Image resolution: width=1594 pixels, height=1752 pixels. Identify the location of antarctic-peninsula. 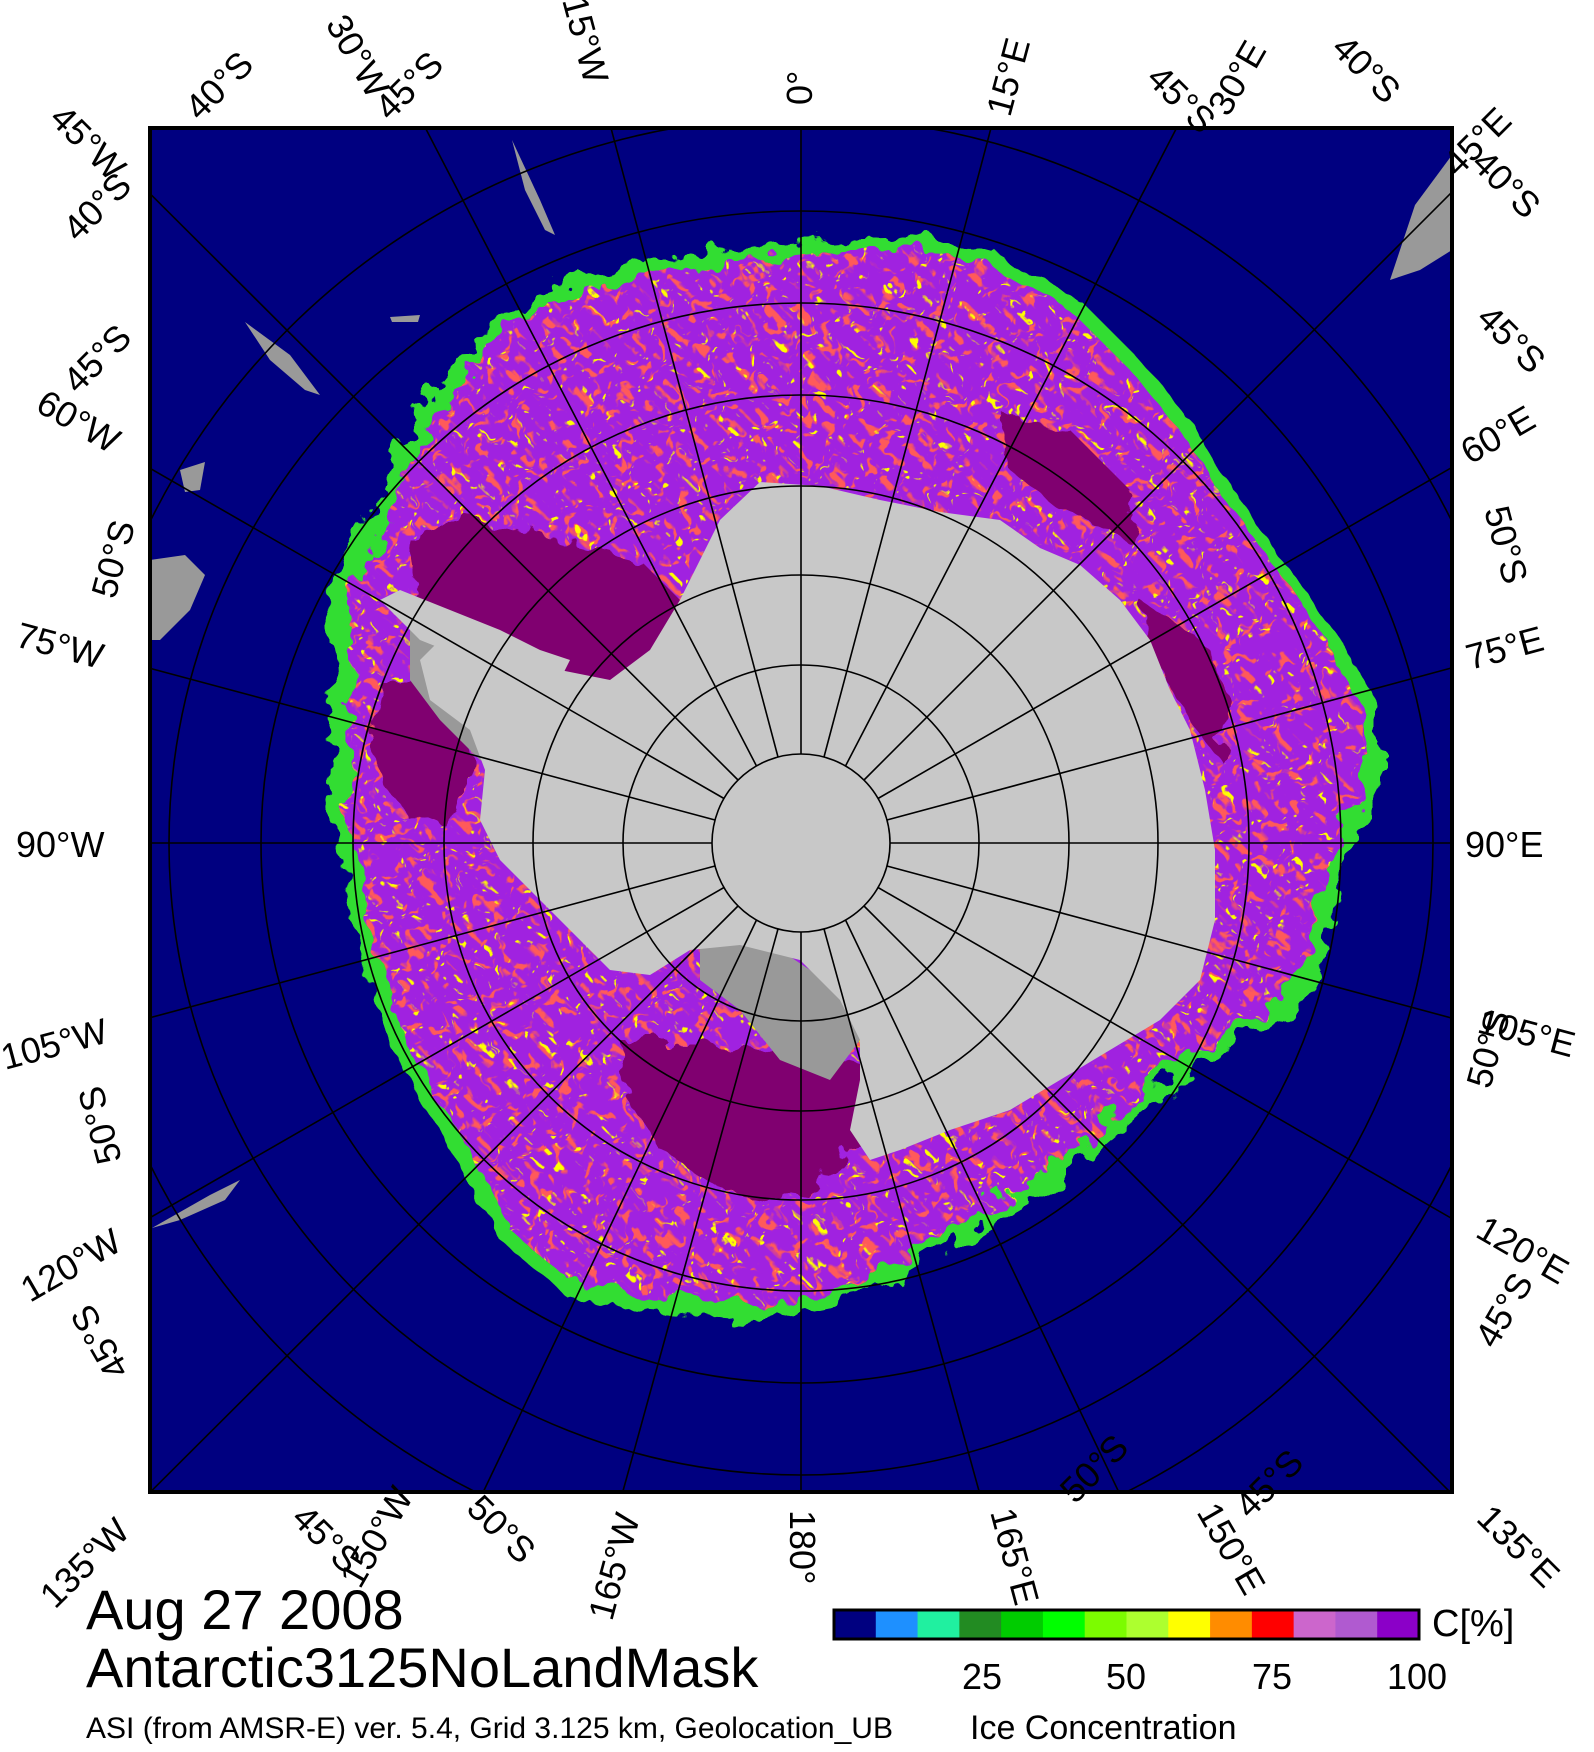
(475, 635).